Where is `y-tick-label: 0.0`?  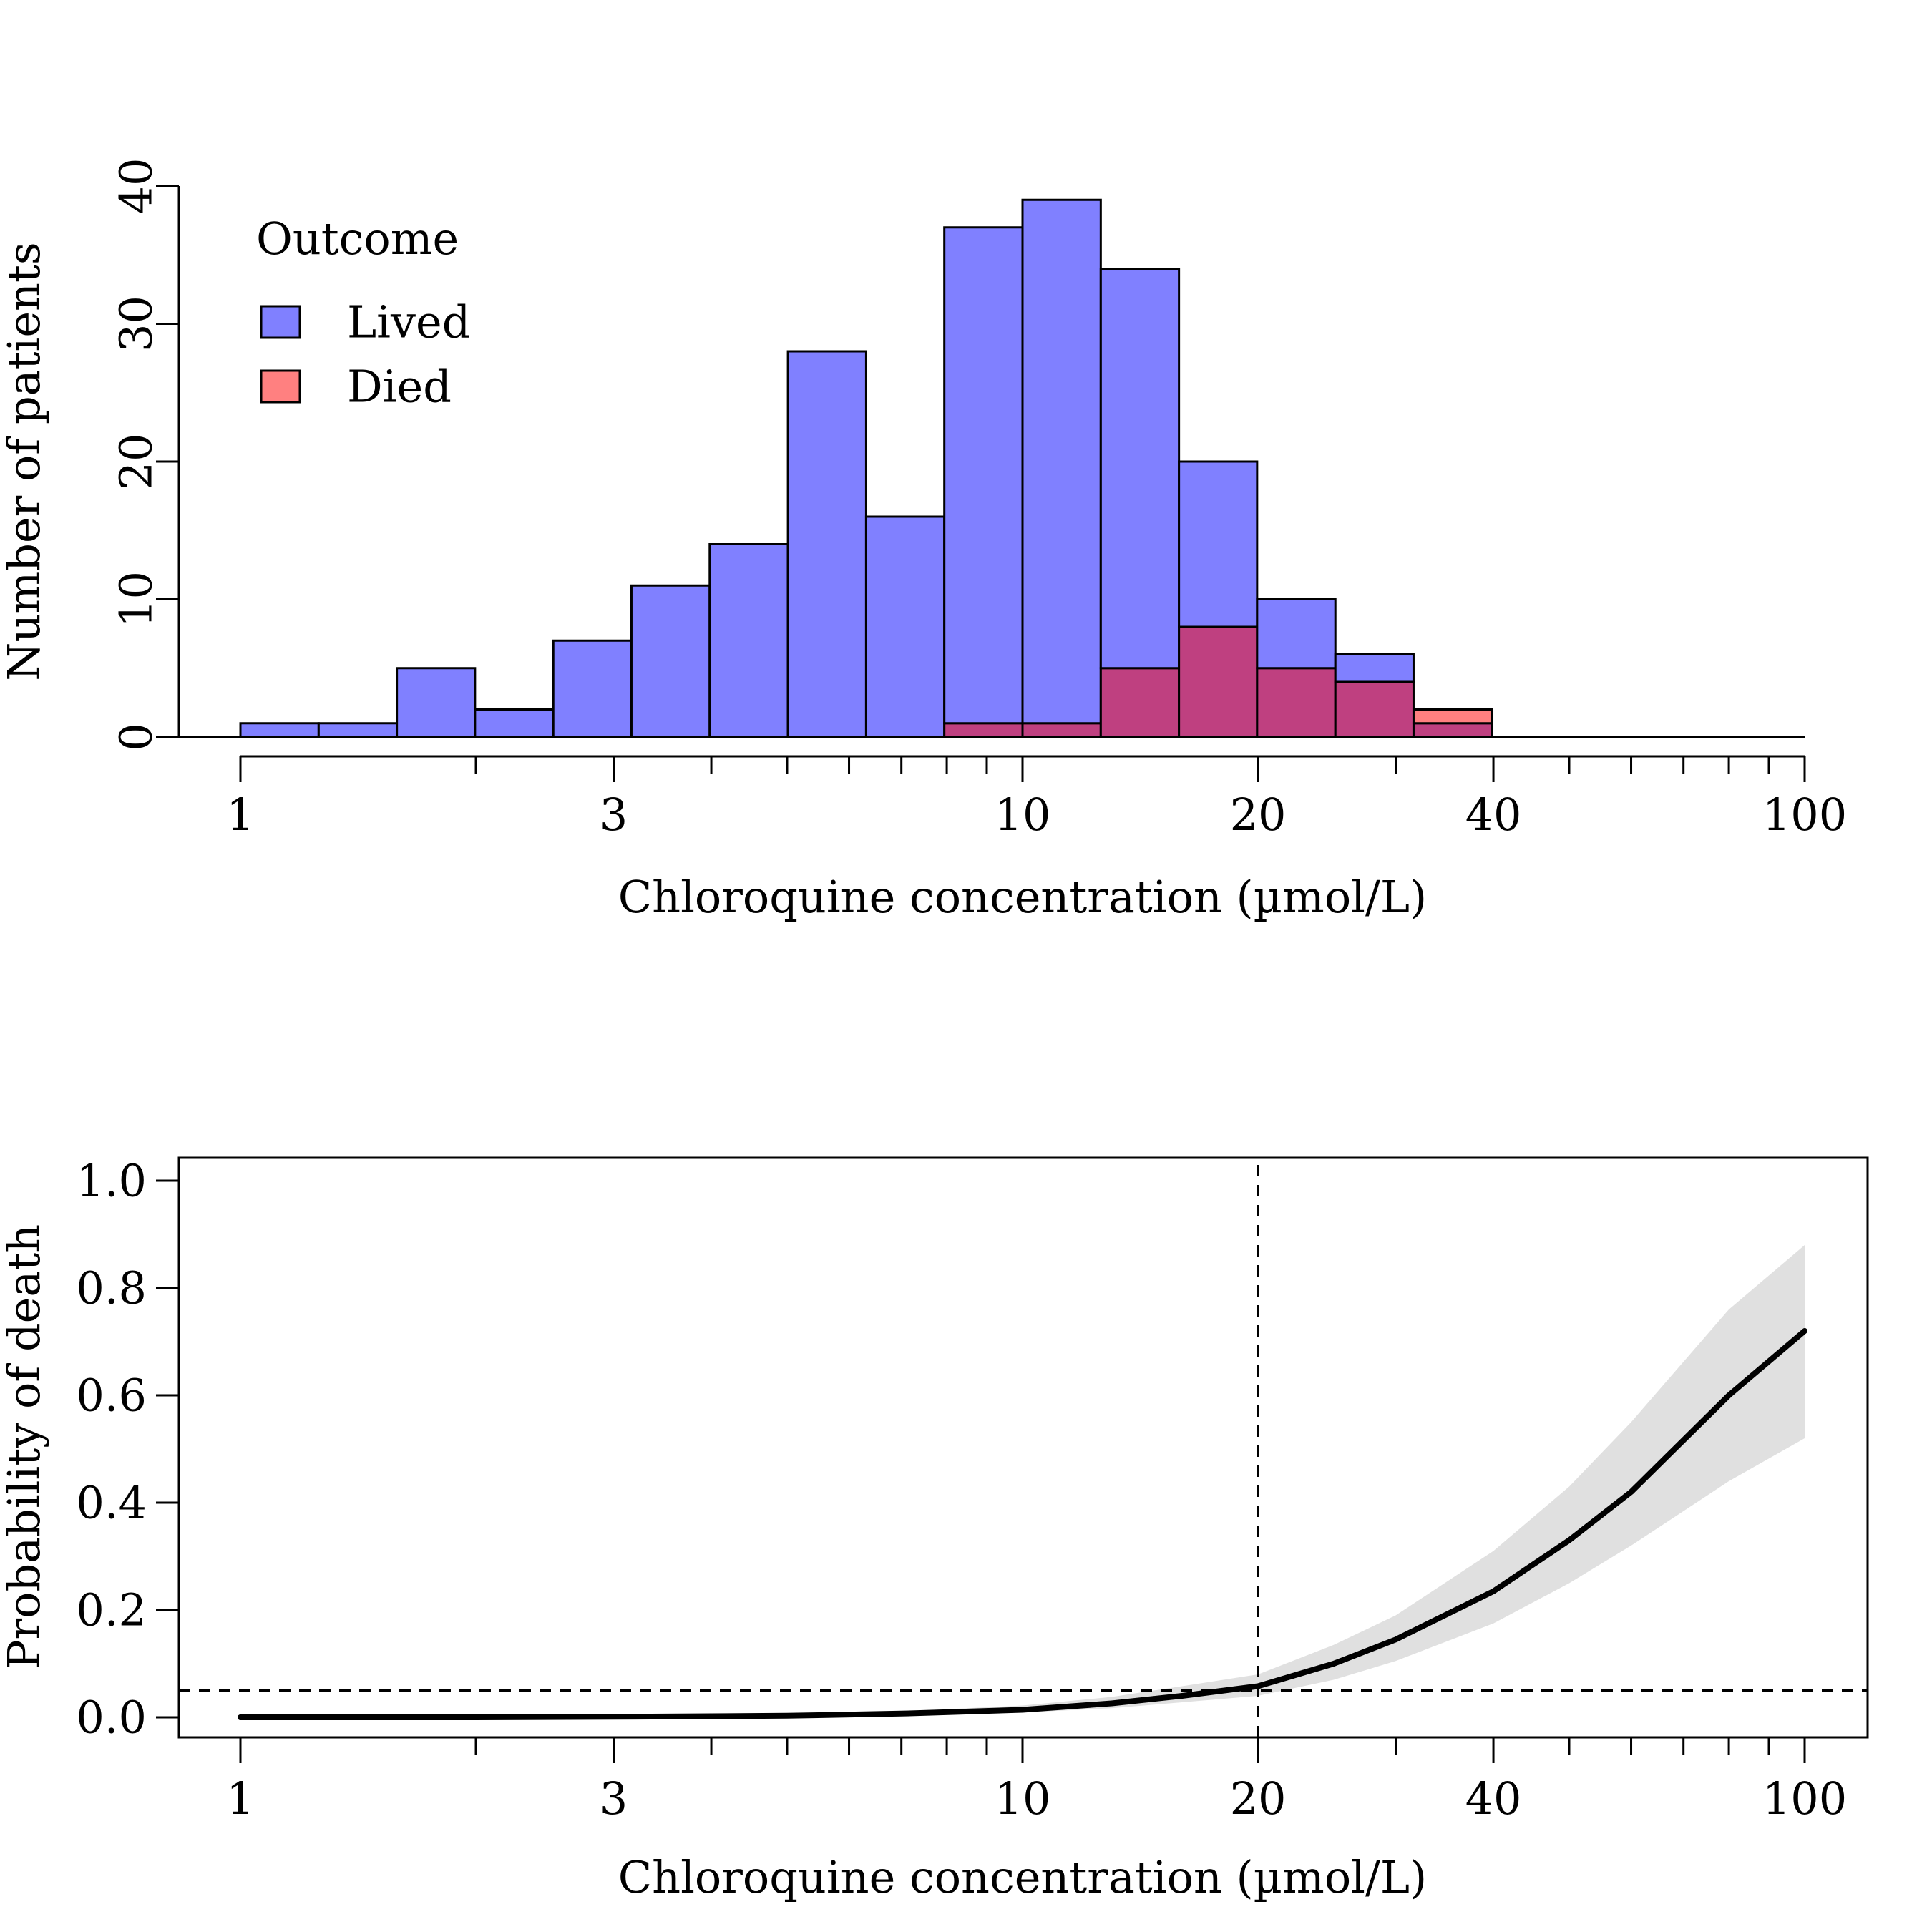
y-tick-label: 0.0 is located at coordinates (111, 1718).